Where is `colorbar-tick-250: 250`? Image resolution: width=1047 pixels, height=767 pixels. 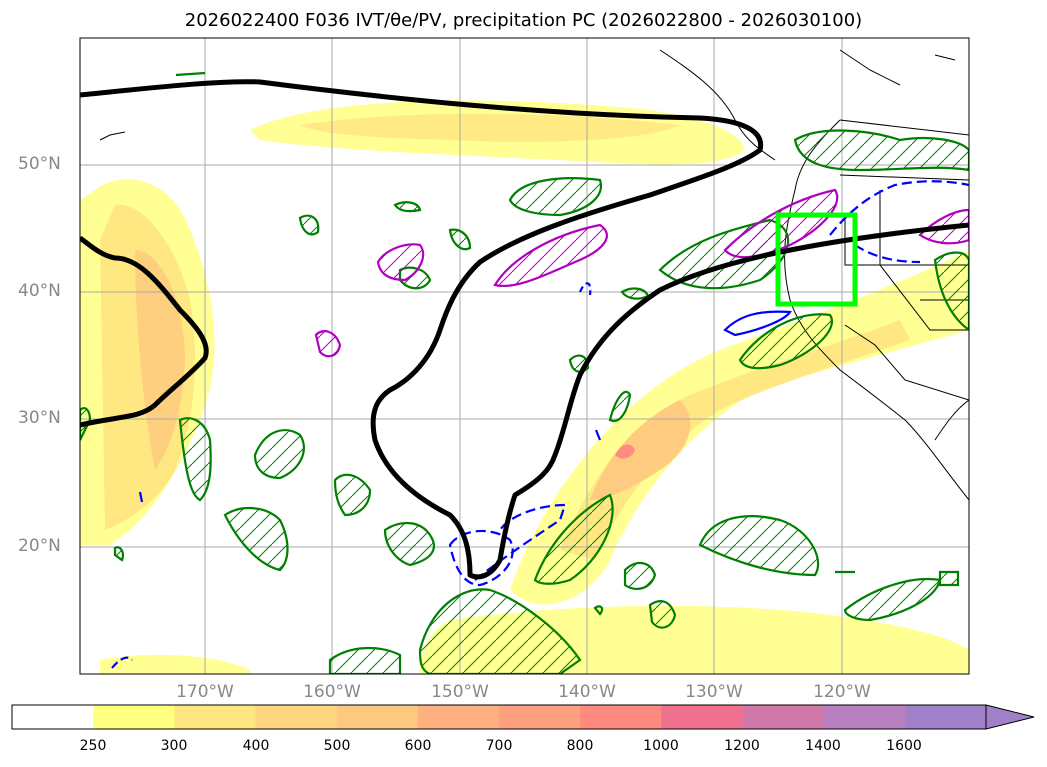 colorbar-tick-250: 250 is located at coordinates (93, 746).